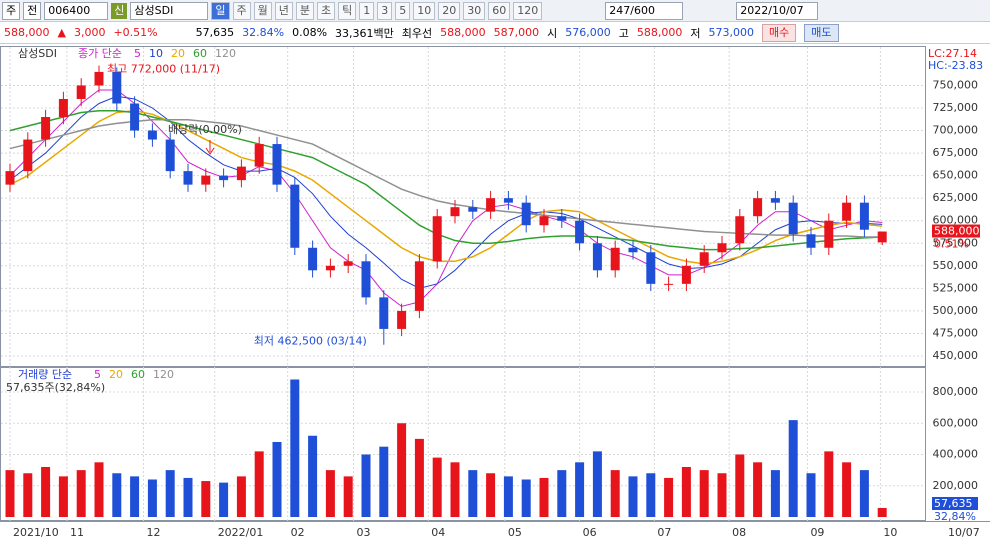 The height and width of the screenshot is (544, 990). Describe the element at coordinates (424, 10) in the screenshot. I see `interval: 10` at that location.